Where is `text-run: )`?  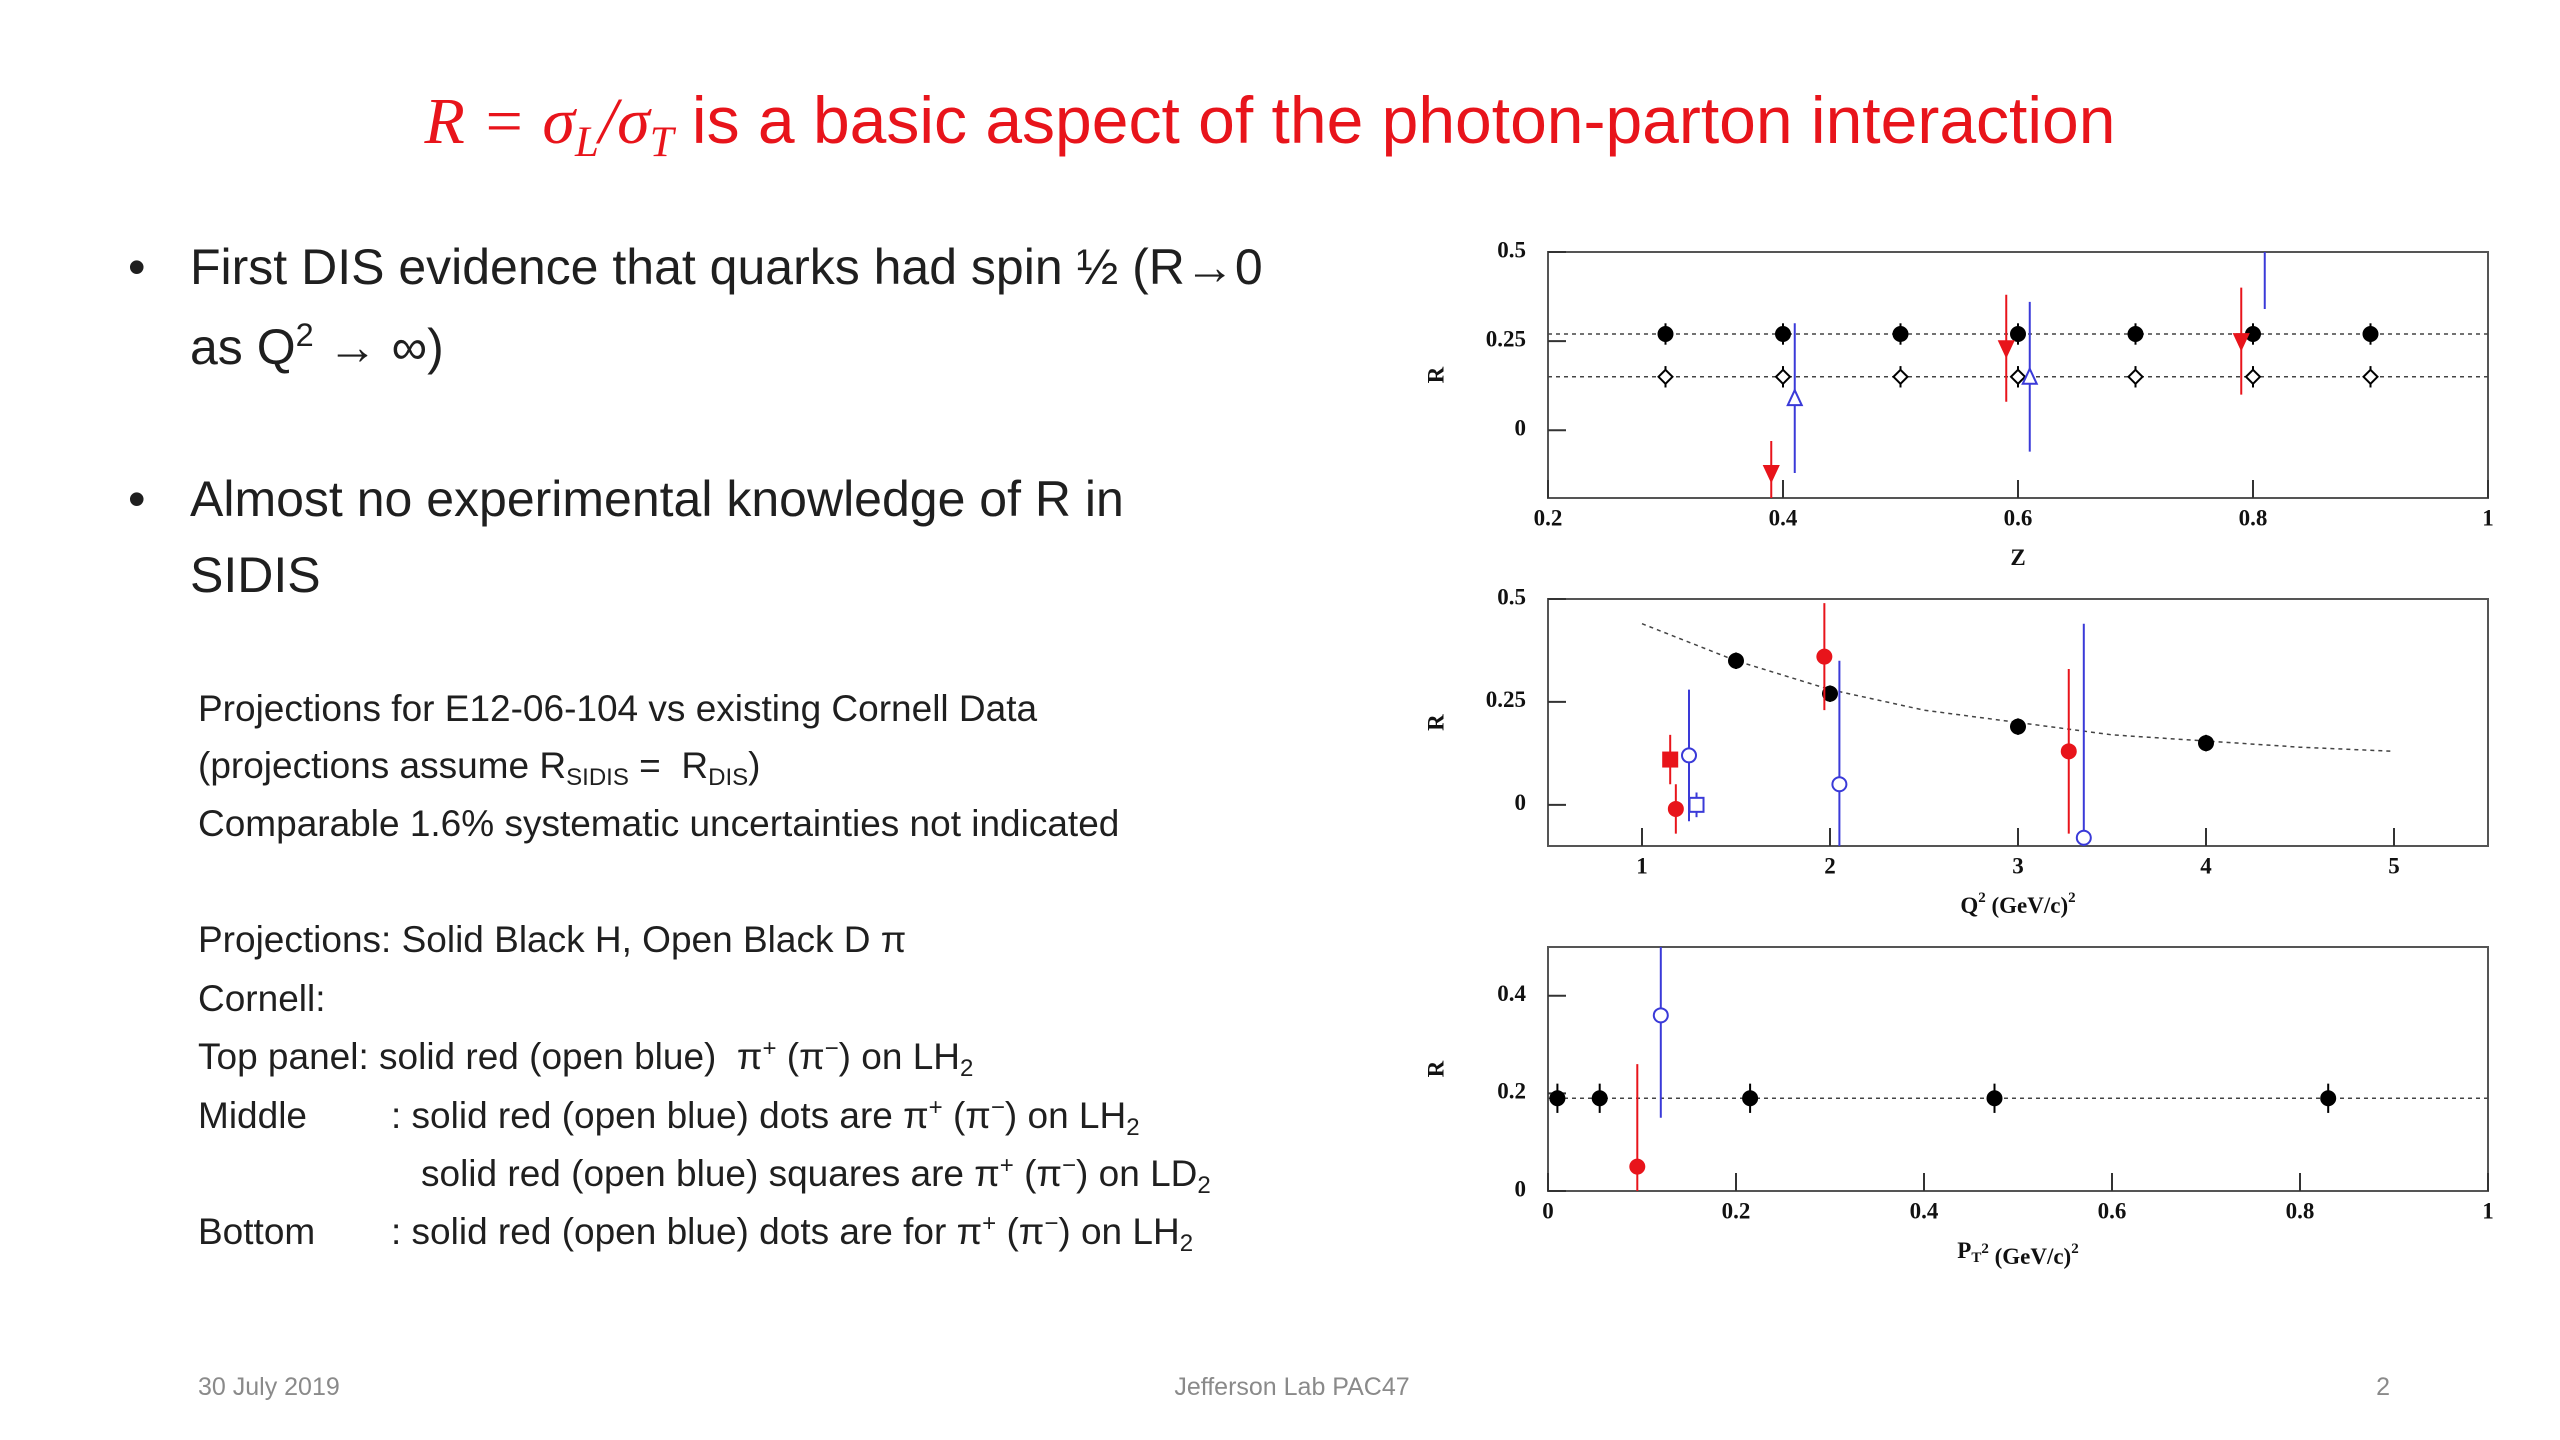
text-run: ) is located at coordinates (754, 765).